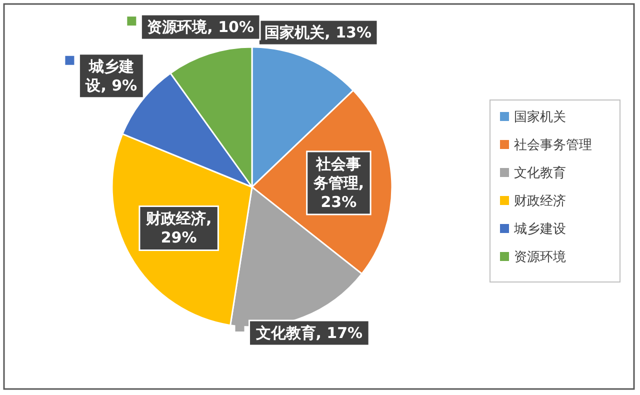 The width and height of the screenshot is (640, 395). What do you see at coordinates (540, 257) in the screenshot?
I see `legend-label: 资源环境` at bounding box center [540, 257].